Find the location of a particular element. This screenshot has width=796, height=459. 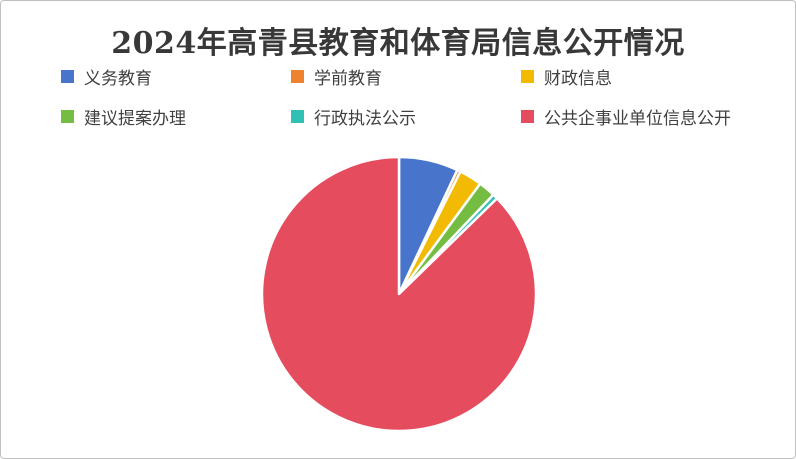

chart-title: 2024年高青县教育和体育局信息公开情况 is located at coordinates (398, 43).